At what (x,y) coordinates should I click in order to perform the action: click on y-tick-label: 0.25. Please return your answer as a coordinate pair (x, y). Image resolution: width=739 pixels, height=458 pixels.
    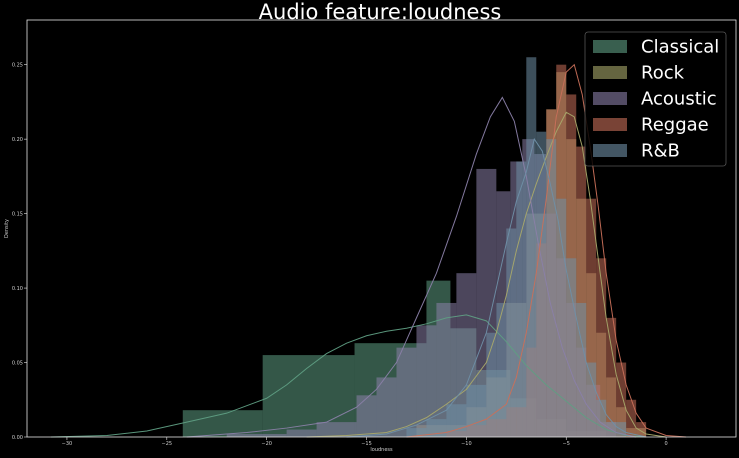
    Looking at the image, I should click on (17, 65).